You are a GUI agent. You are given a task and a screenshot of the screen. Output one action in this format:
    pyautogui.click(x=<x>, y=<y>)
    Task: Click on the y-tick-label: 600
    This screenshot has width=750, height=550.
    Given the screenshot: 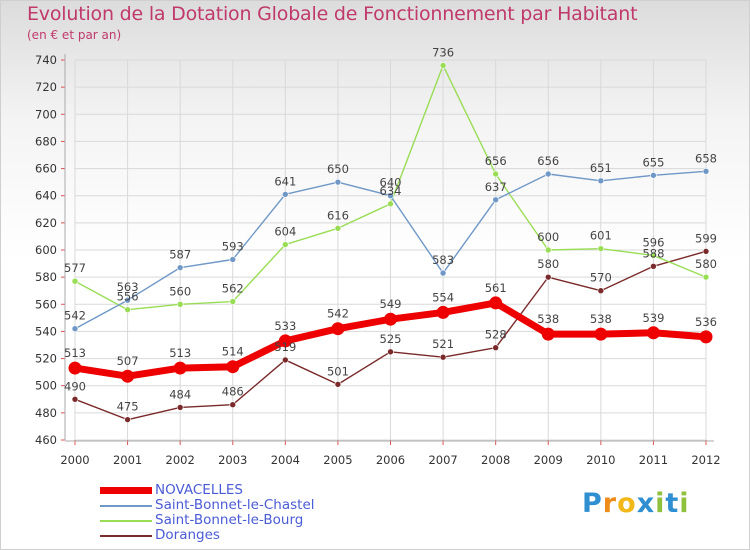 What is the action you would take?
    pyautogui.click(x=46, y=250)
    